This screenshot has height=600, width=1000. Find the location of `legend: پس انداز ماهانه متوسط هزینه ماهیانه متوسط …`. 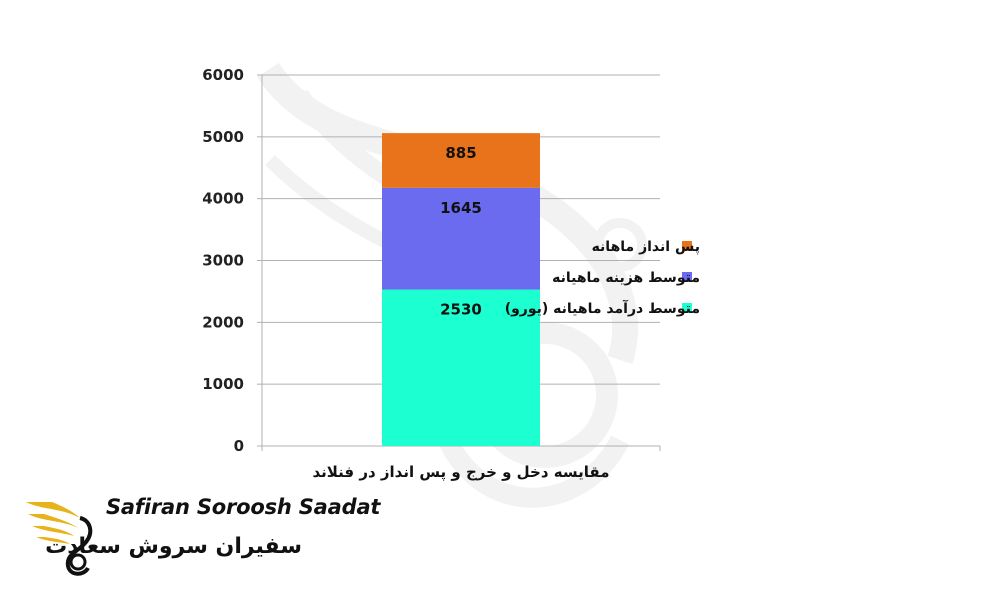

legend: پس انداز ماهانه متوسط هزینه ماهیانه متوسط … is located at coordinates (602, 278).